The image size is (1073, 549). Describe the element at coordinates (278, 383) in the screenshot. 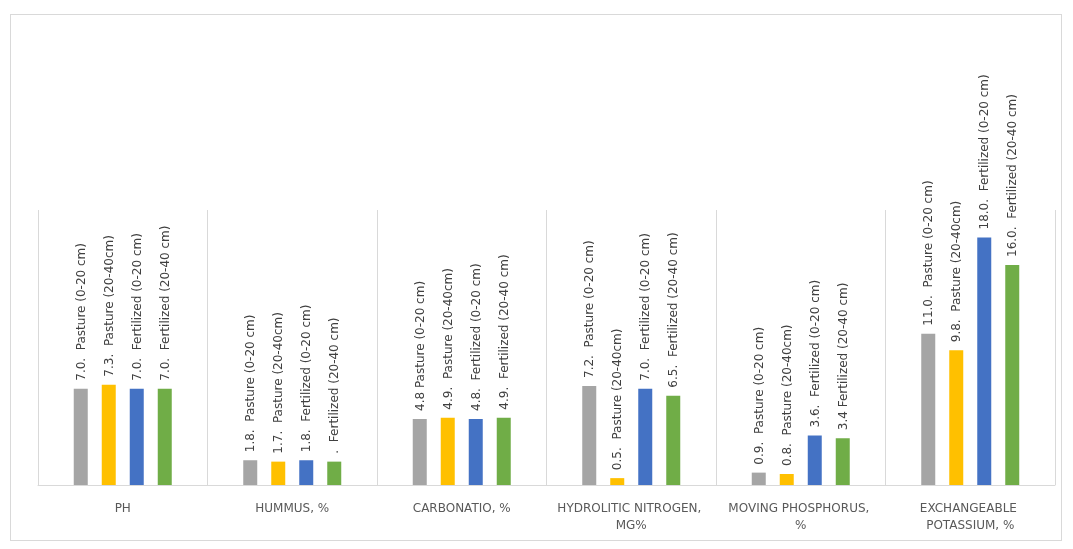

I see `data-label: 1.7. Pasture (20-40cm)` at that location.